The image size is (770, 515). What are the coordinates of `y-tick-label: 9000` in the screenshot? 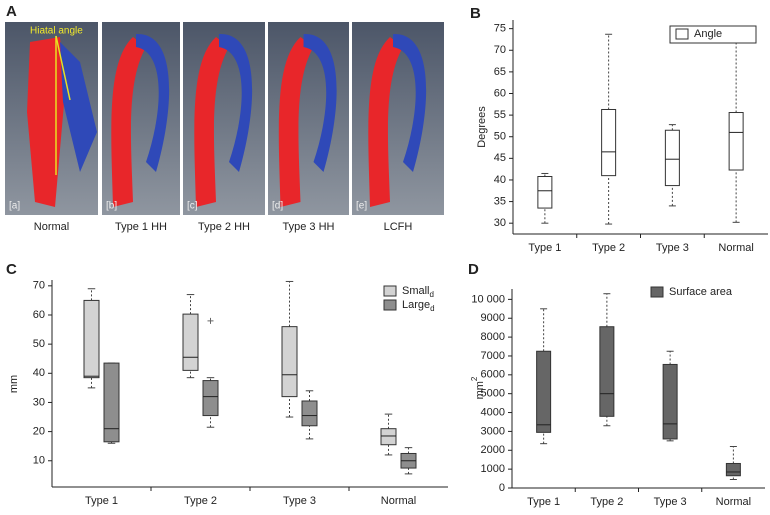 It's located at (493, 318).